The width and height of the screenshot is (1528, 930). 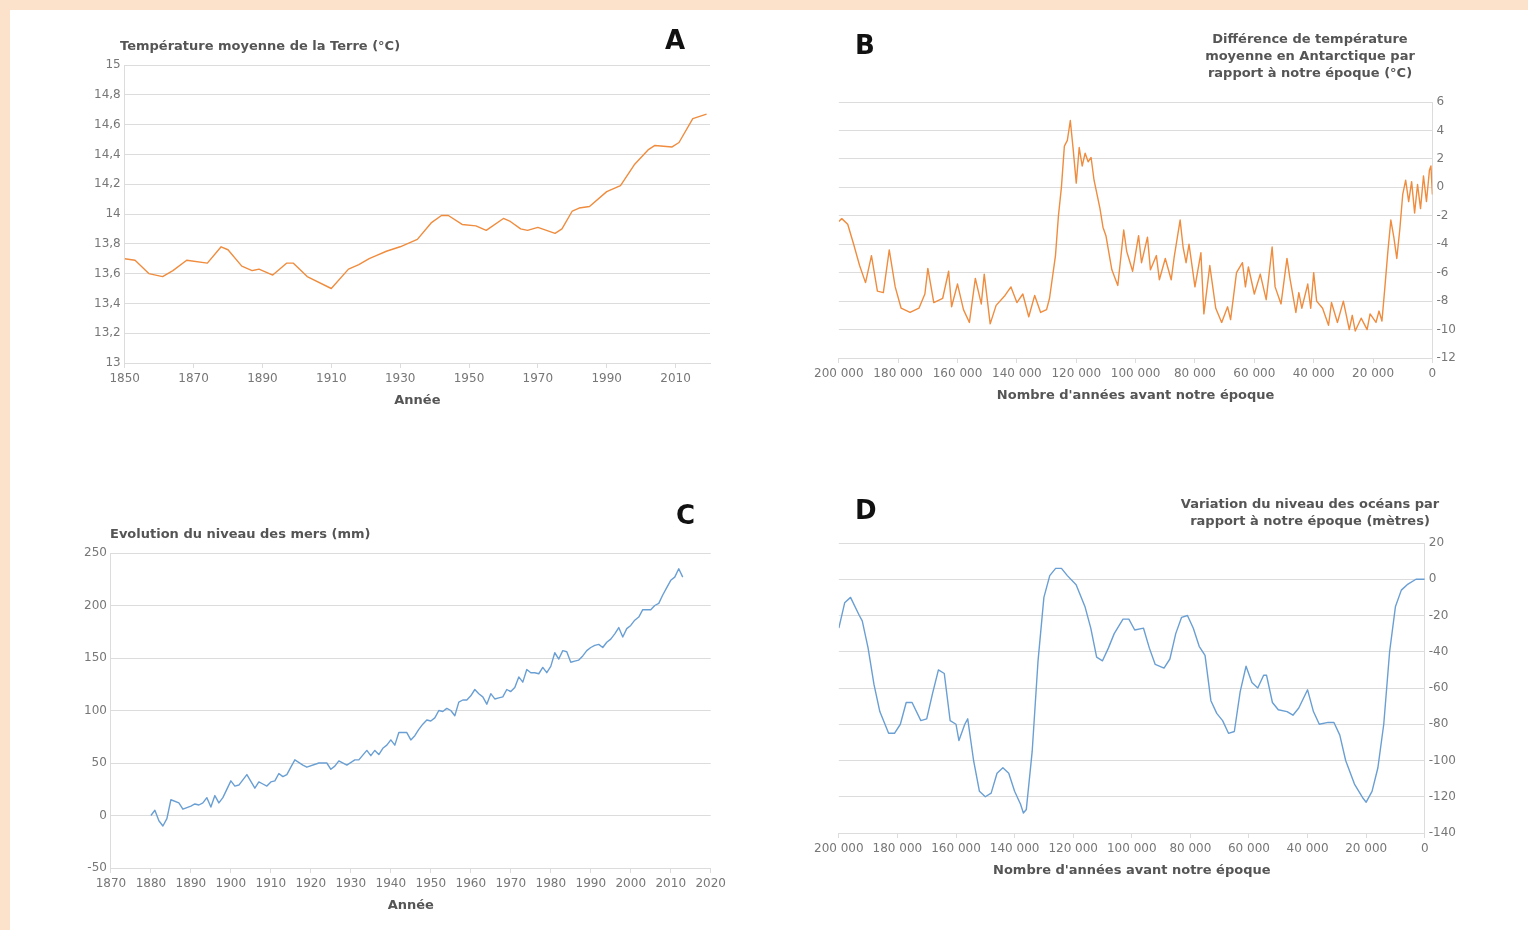 What do you see at coordinates (97, 867) in the screenshot?
I see `y-tick-label: -50` at bounding box center [97, 867].